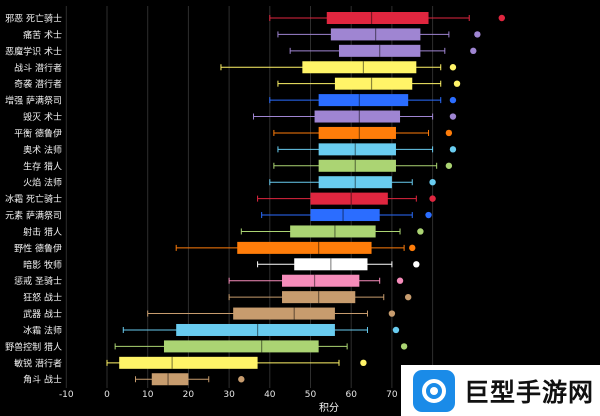 The width and height of the screenshot is (600, 416). I want to click on category-label: 冰霜 死亡骑士, so click(33, 199).